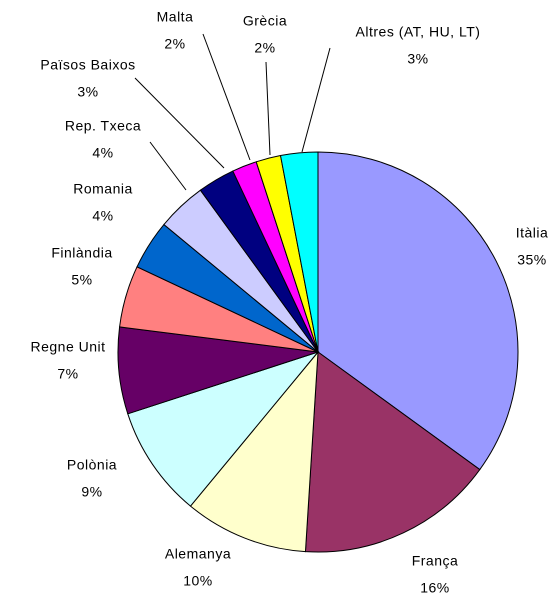  Describe the element at coordinates (532, 260) in the screenshot. I see `slice-value-label: 35%` at that location.